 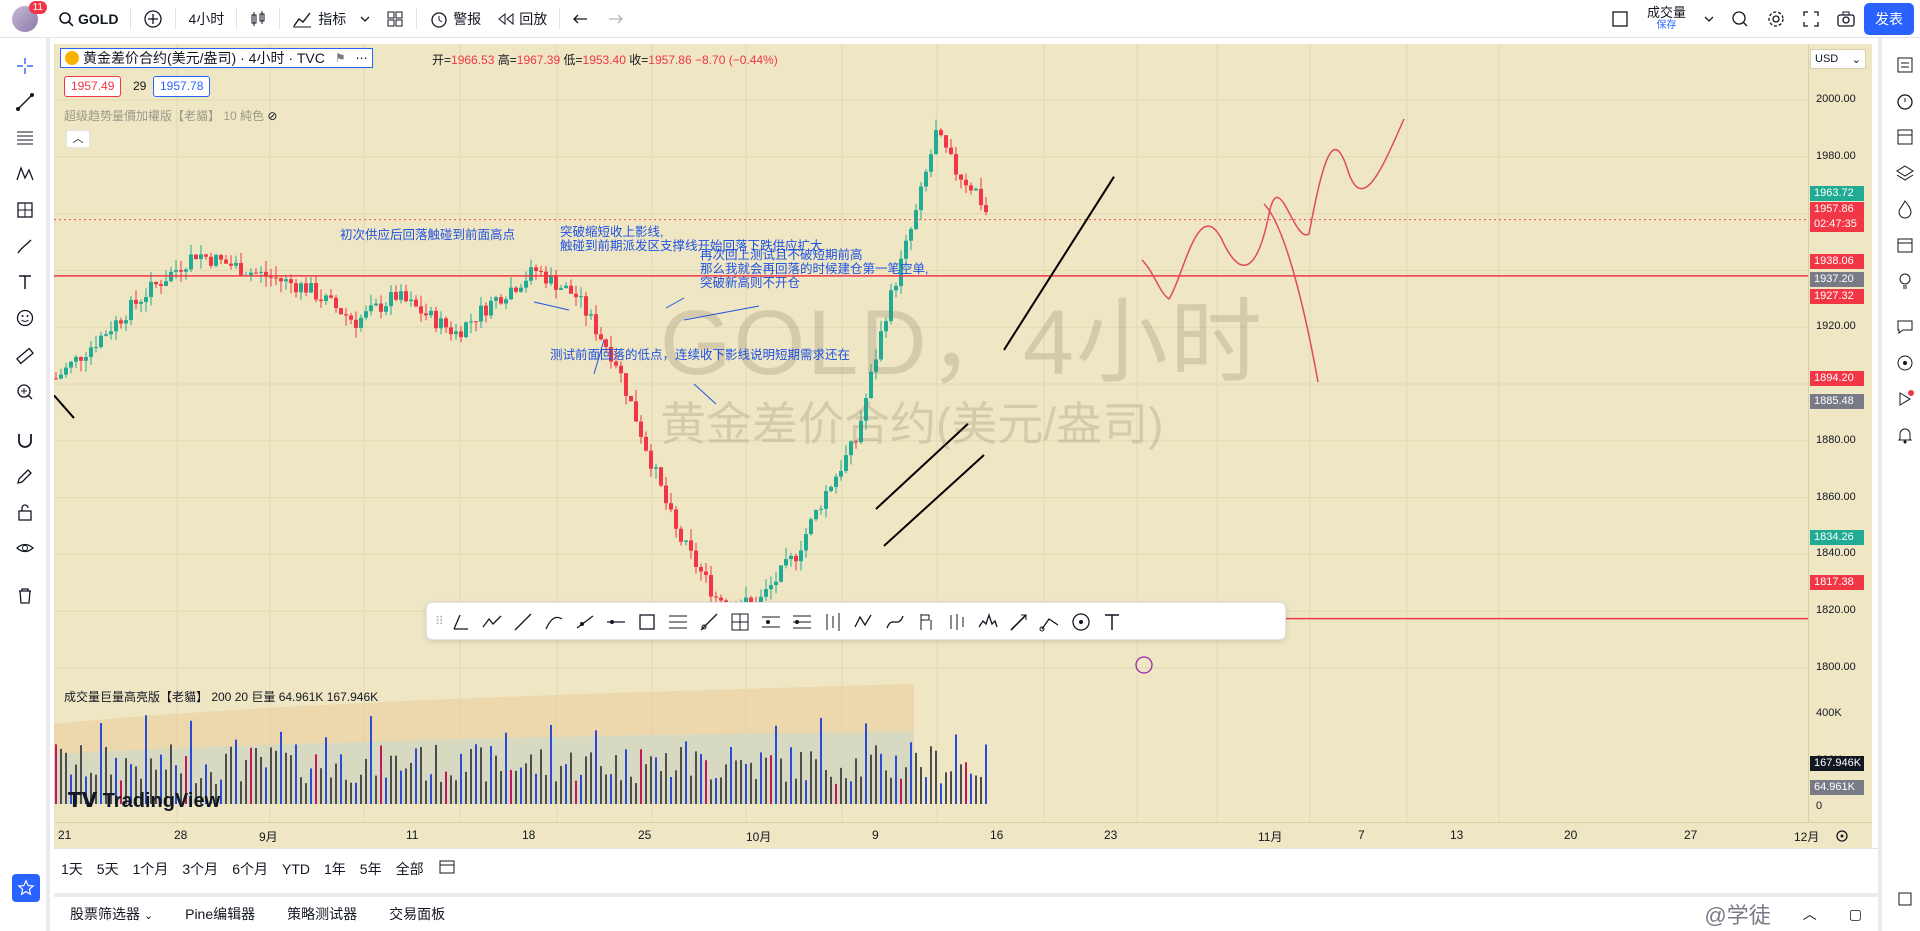 What do you see at coordinates (1842, 836) in the screenshot?
I see `settings-circle-icon` at bounding box center [1842, 836].